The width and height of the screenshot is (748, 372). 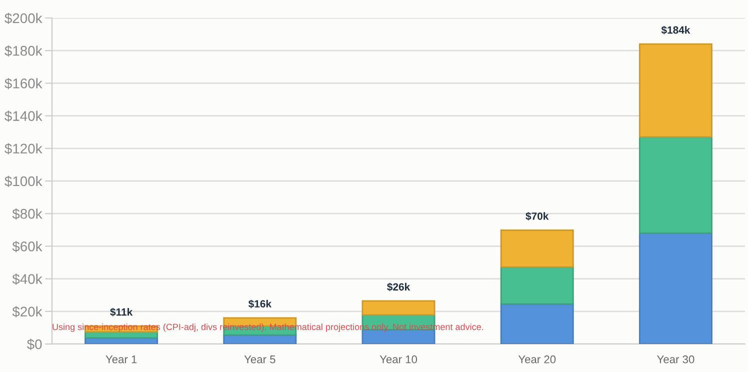 What do you see at coordinates (27, 279) in the screenshot?
I see `y-tick-label: $40k` at bounding box center [27, 279].